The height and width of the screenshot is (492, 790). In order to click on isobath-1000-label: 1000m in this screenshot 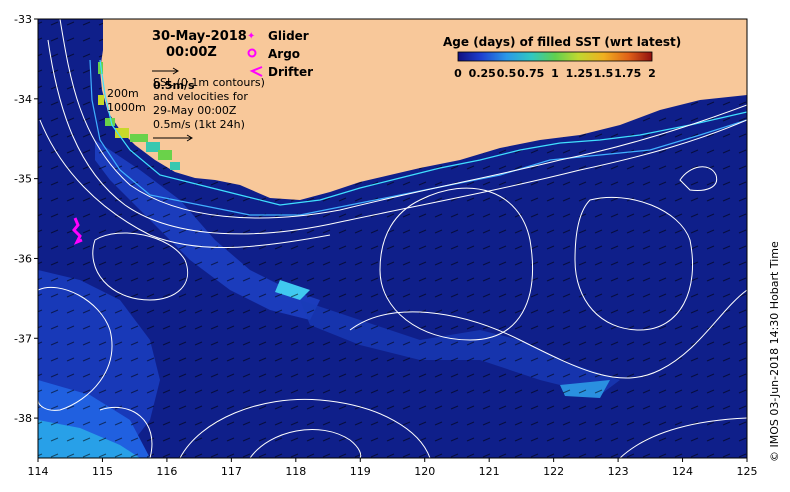, I will do `click(126, 107)`.